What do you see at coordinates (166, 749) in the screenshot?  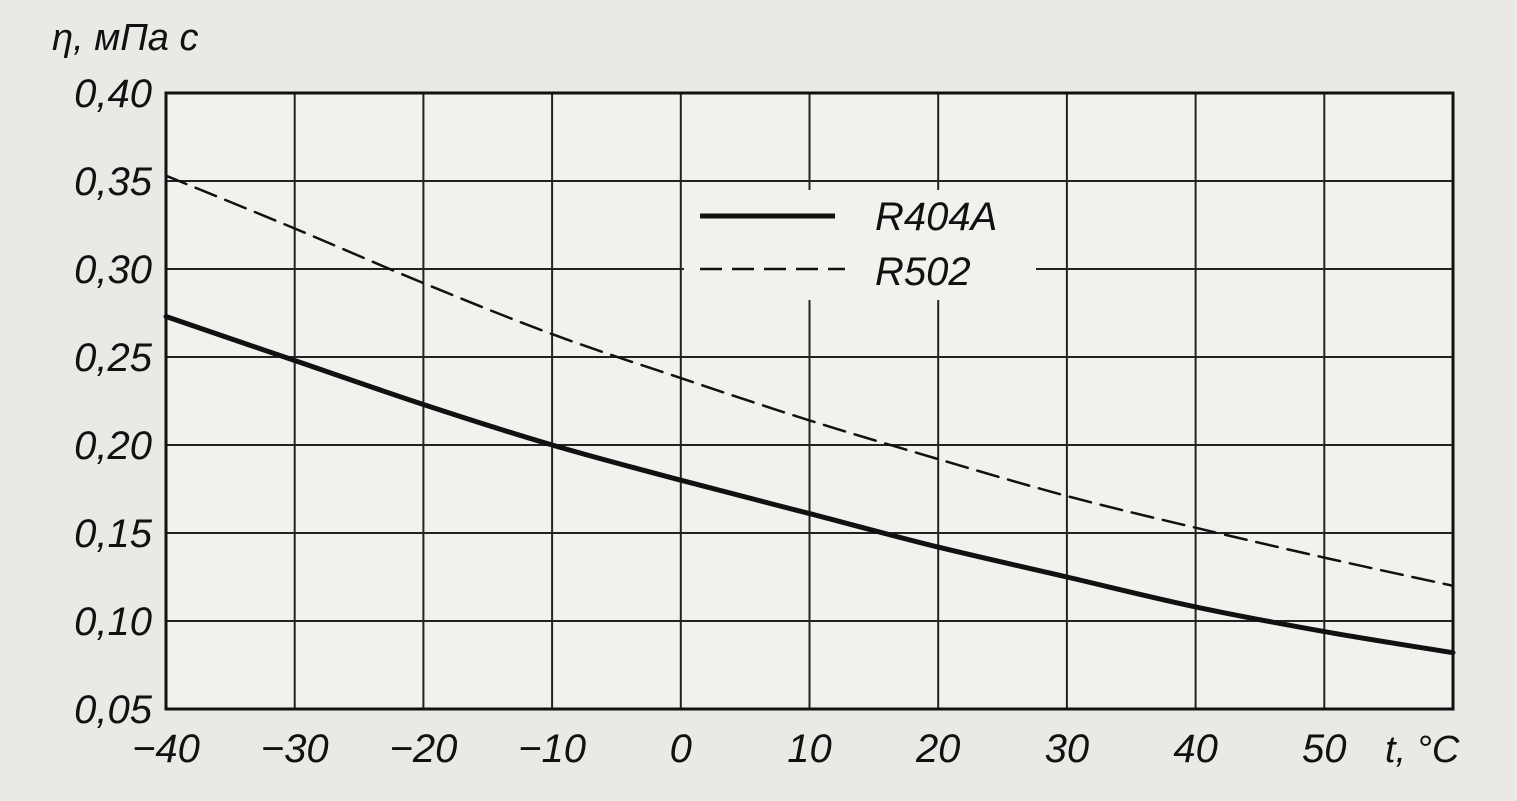 I see `x-tick-label: −40` at bounding box center [166, 749].